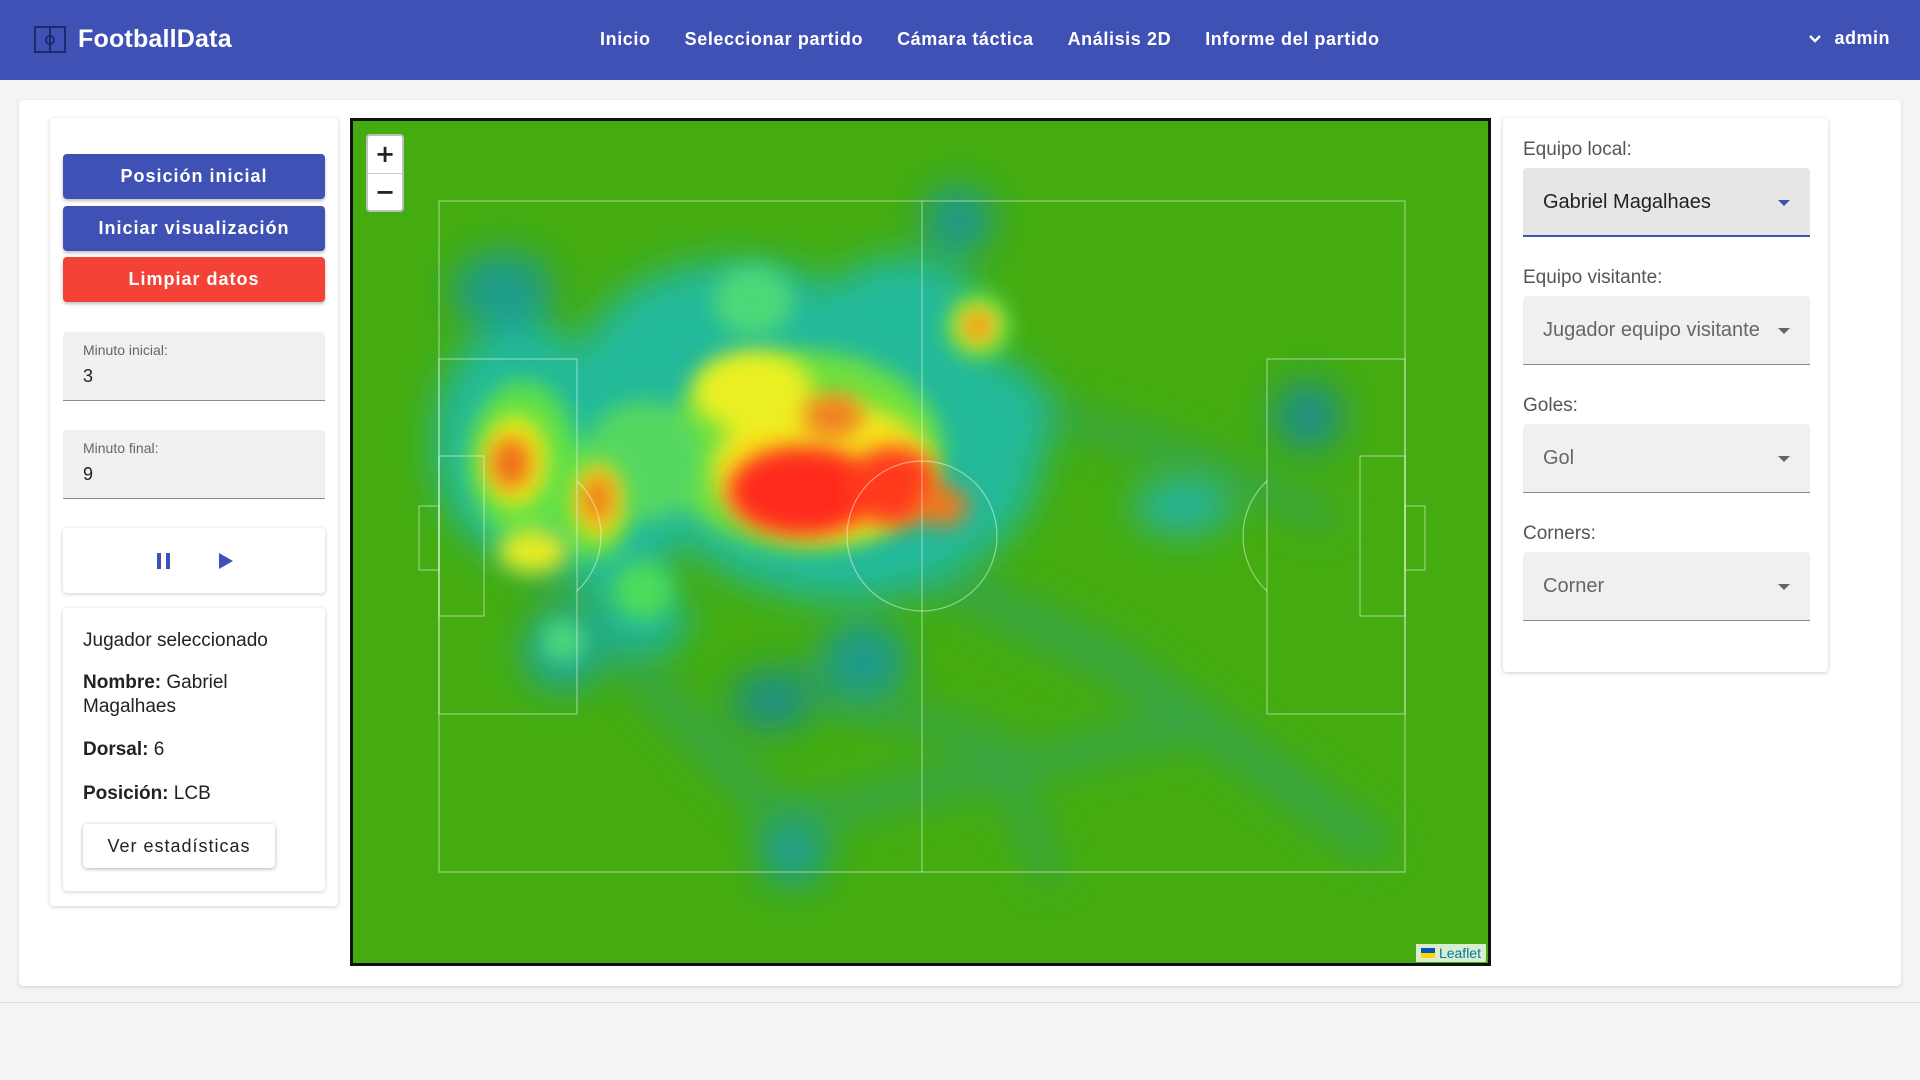 This screenshot has width=1920, height=1080. I want to click on player-position-label: Posición:, so click(126, 793).